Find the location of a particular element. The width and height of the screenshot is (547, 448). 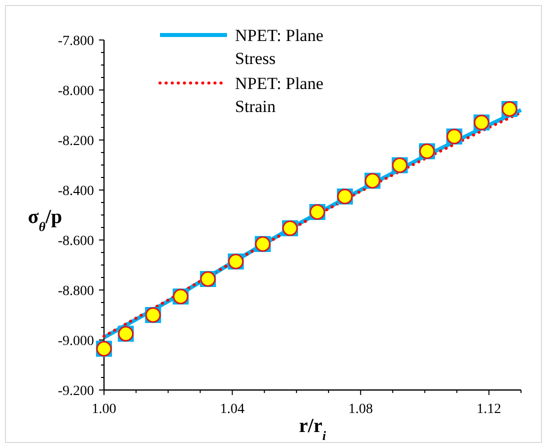

y-tick-label: -8.800 is located at coordinates (76, 291).